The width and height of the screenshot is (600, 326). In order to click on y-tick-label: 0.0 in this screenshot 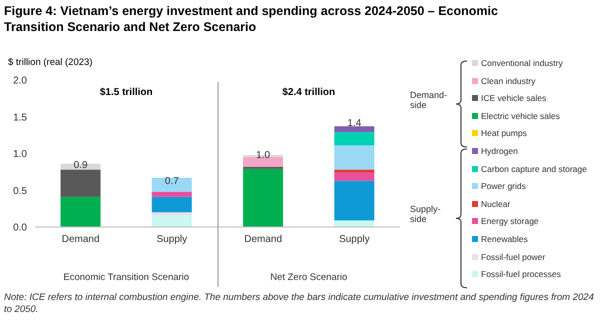, I will do `click(20, 228)`.